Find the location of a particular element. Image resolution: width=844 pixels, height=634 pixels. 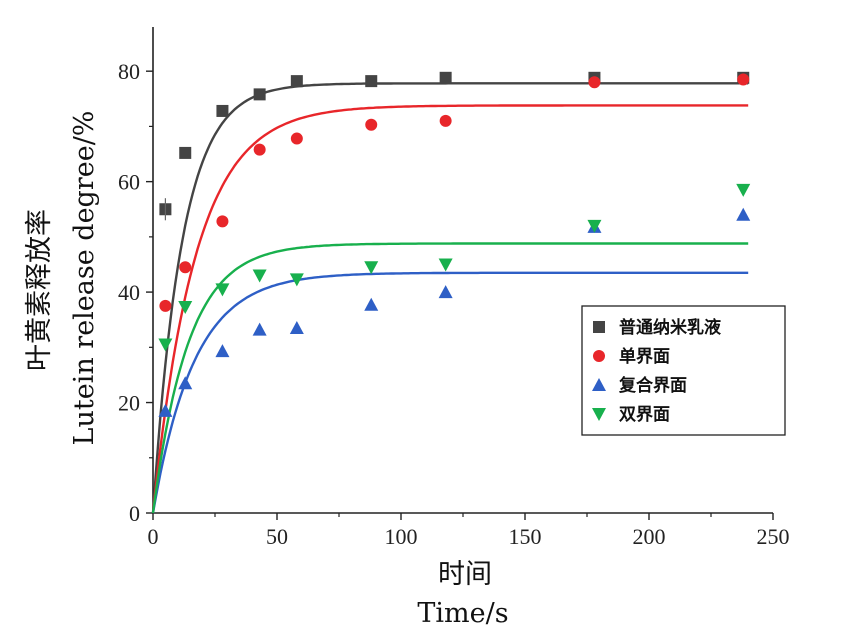

x-axis-title-en: Time/s is located at coordinates (462, 613).